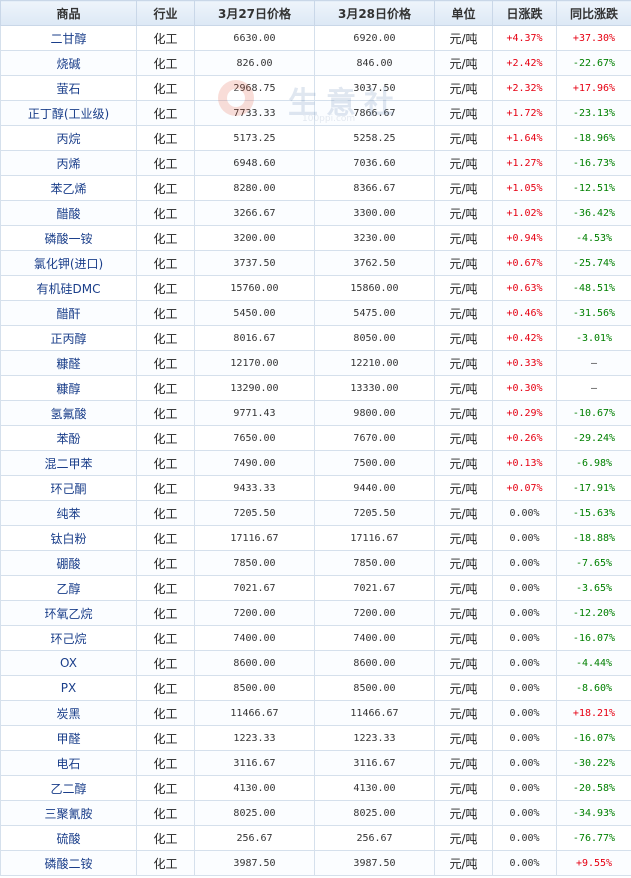 The image size is (631, 878). What do you see at coordinates (68, 563) in the screenshot?
I see `cell-product-name: 硼酸` at bounding box center [68, 563].